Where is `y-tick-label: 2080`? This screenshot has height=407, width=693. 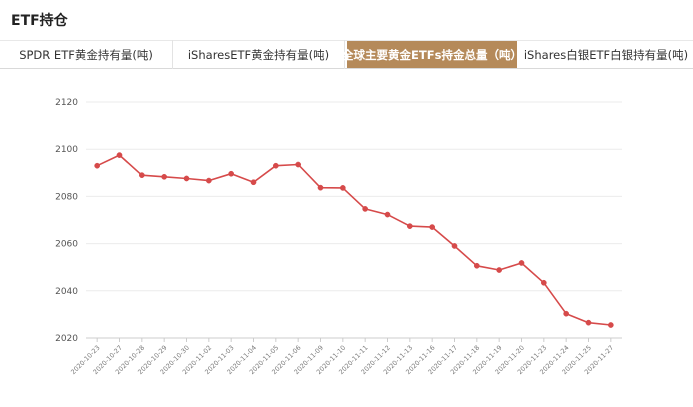
y-tick-label: 2080 is located at coordinates (66, 197).